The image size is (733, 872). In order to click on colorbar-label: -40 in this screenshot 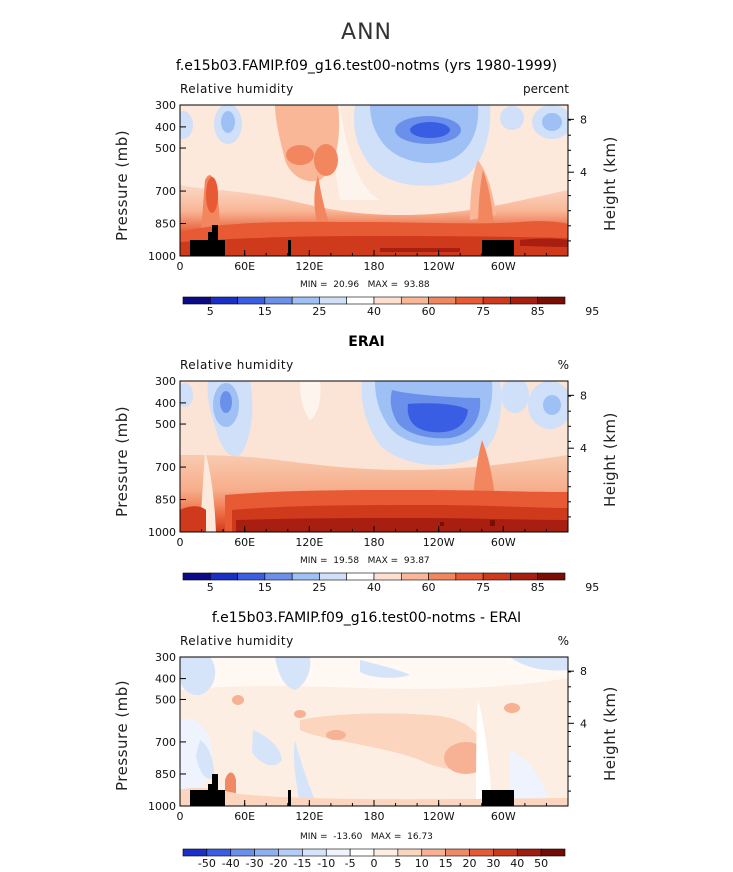, I will do `click(231, 863)`.